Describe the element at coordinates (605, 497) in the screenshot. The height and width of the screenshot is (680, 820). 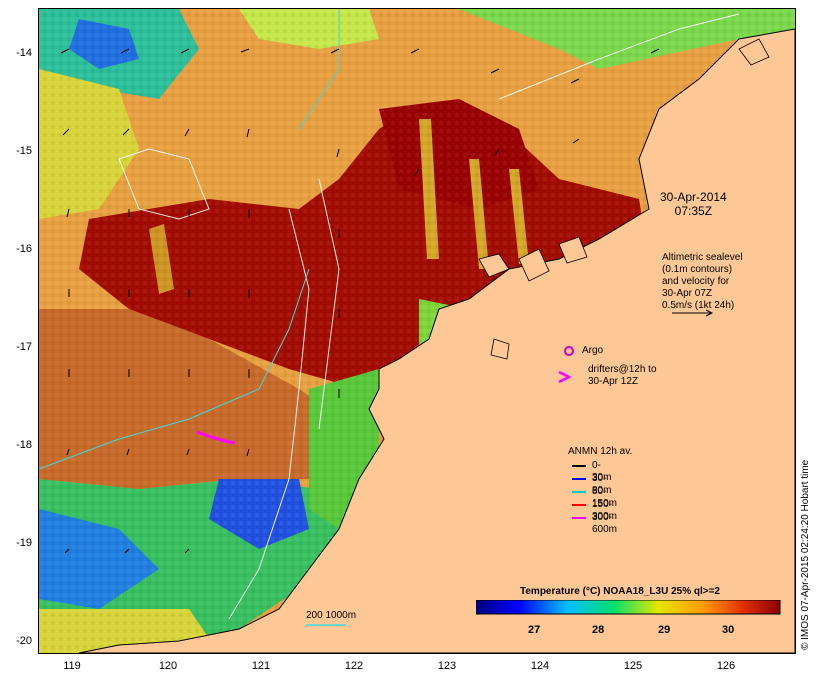
I see `anmn-legend-label: 80-150m` at that location.